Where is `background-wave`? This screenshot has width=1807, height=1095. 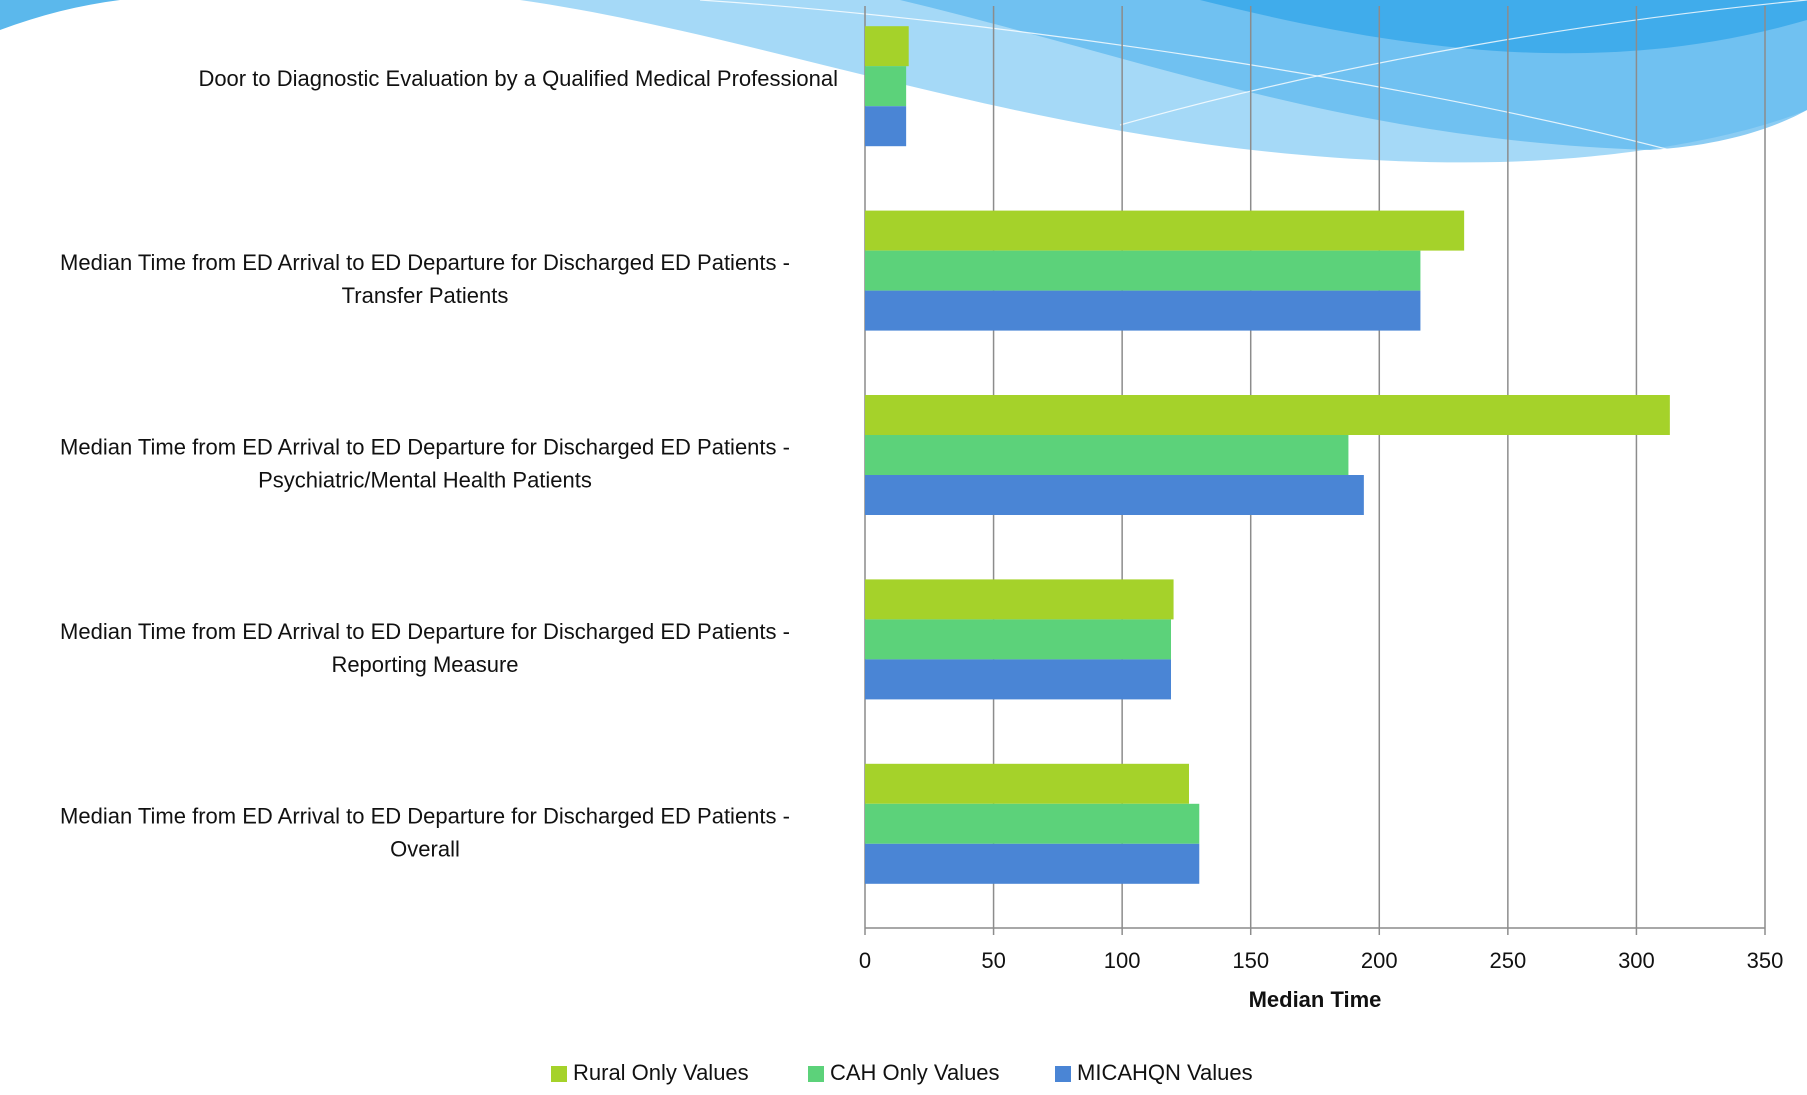 background-wave is located at coordinates (903, 81).